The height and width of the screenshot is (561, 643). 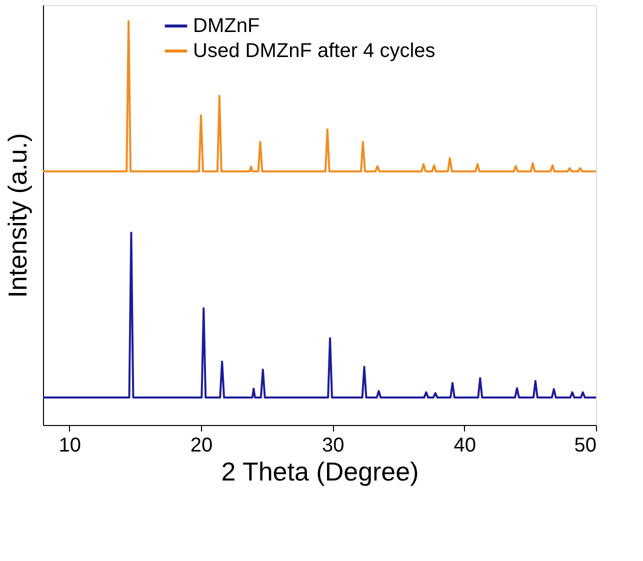 What do you see at coordinates (201, 445) in the screenshot?
I see `x-tick-label: 20` at bounding box center [201, 445].